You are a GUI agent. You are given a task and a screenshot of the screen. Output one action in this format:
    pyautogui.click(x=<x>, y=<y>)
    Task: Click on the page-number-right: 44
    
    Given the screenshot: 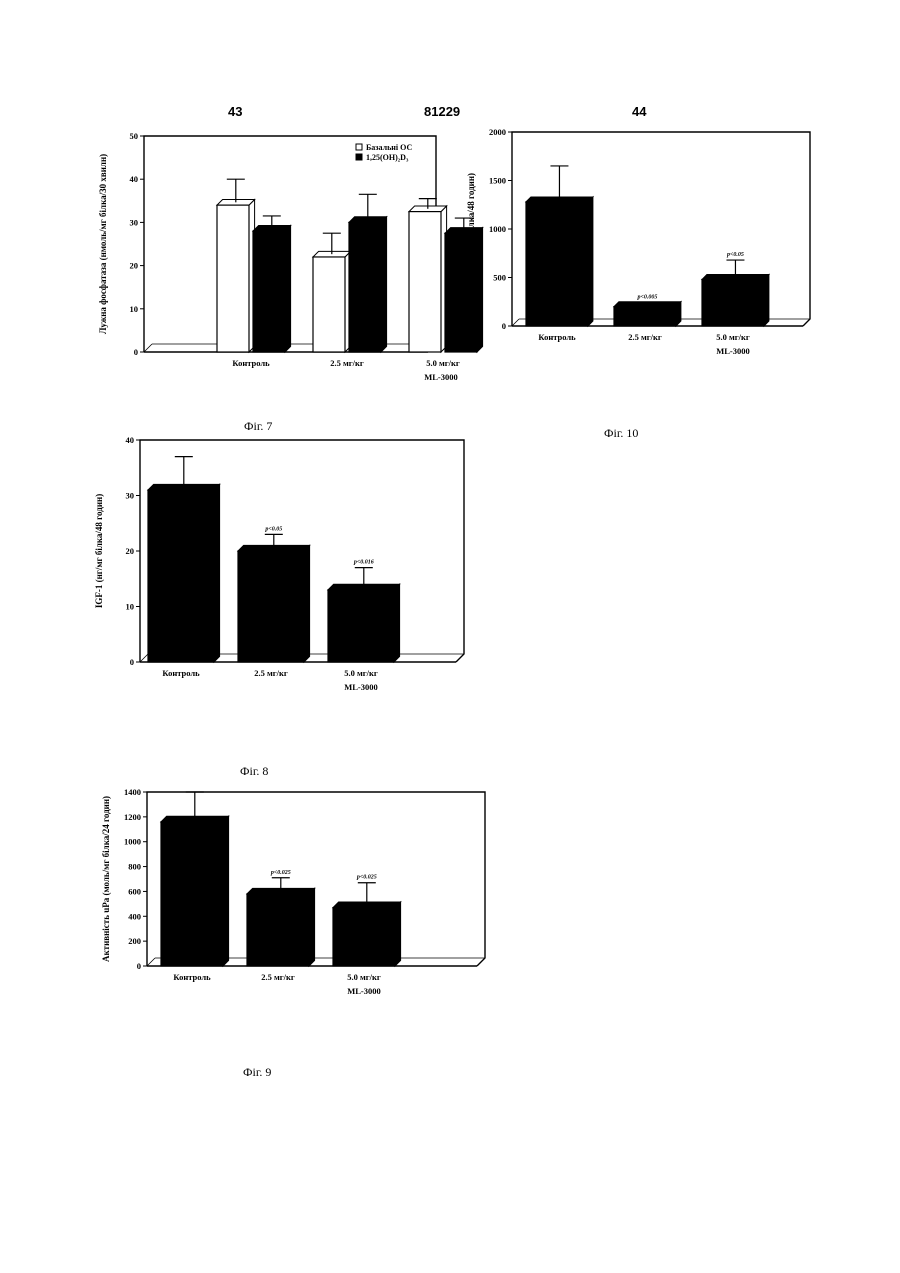 What is the action you would take?
    pyautogui.click(x=639, y=111)
    